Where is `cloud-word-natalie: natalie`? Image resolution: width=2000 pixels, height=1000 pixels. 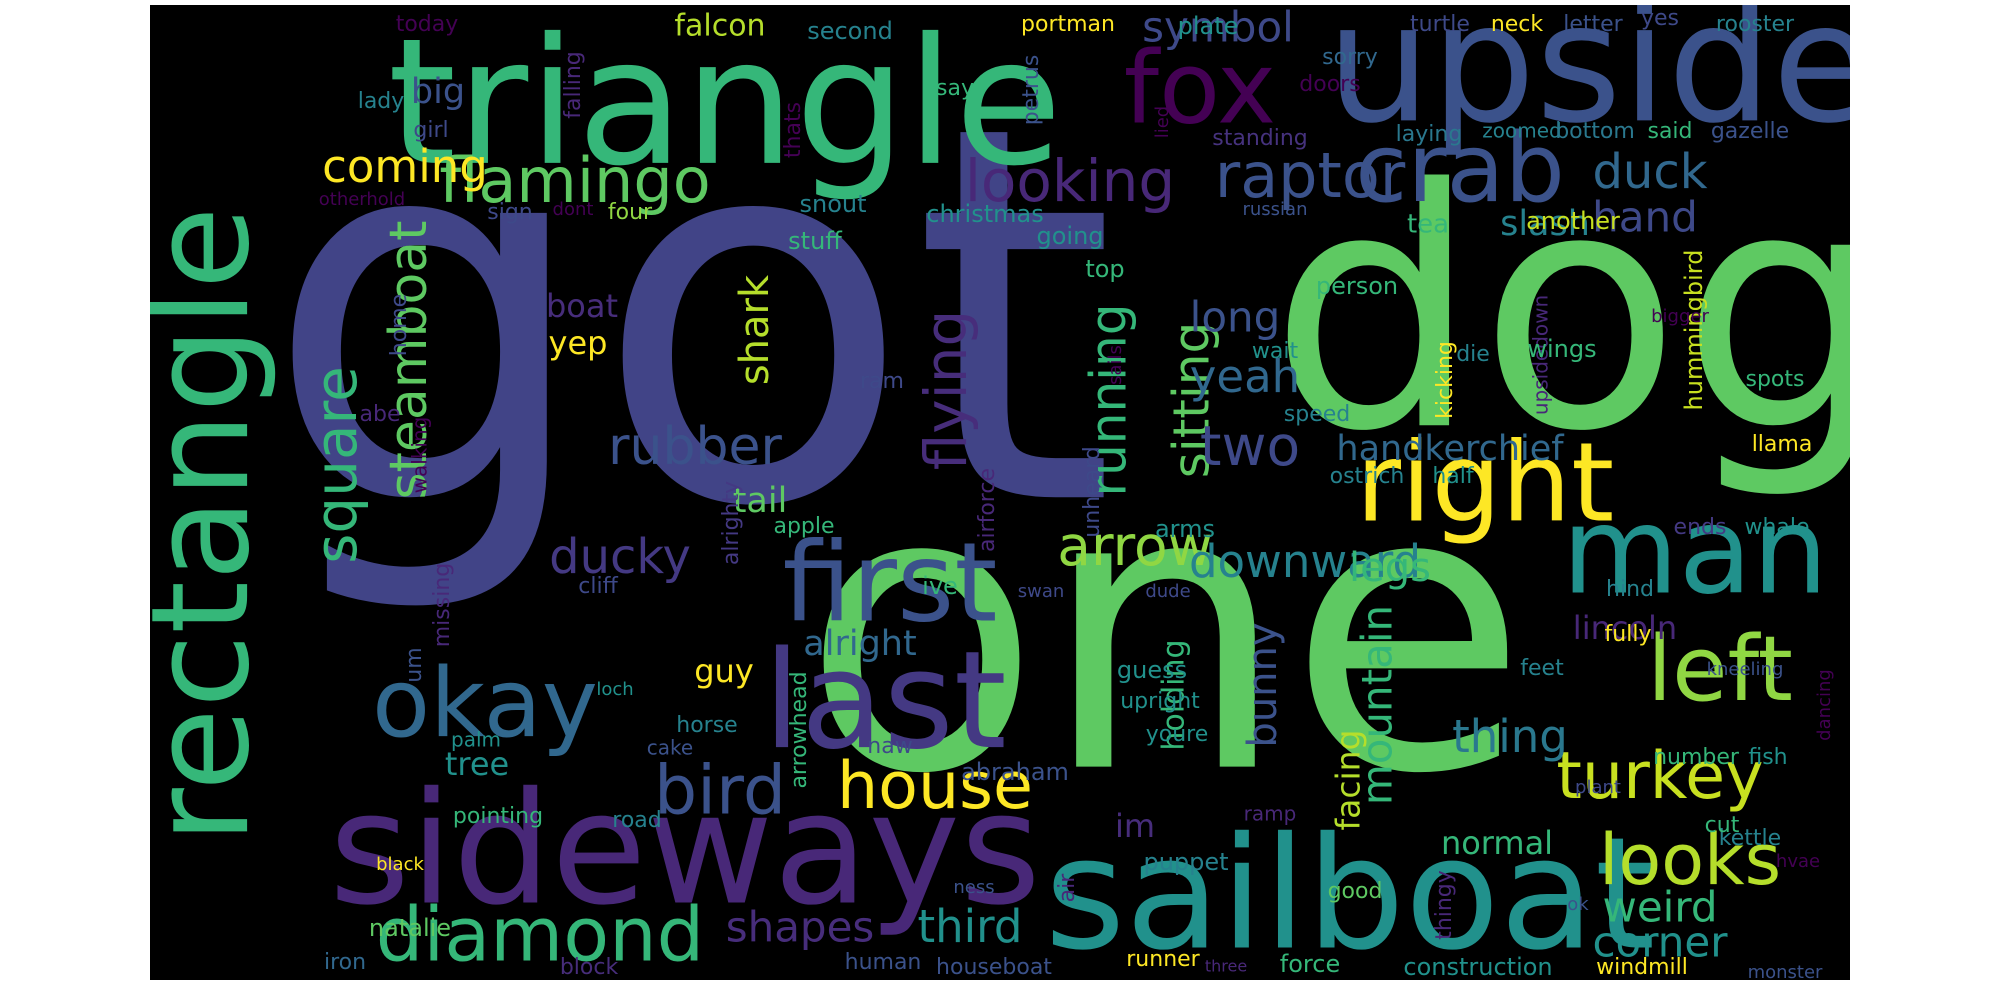 cloud-word-natalie: natalie is located at coordinates (410, 928).